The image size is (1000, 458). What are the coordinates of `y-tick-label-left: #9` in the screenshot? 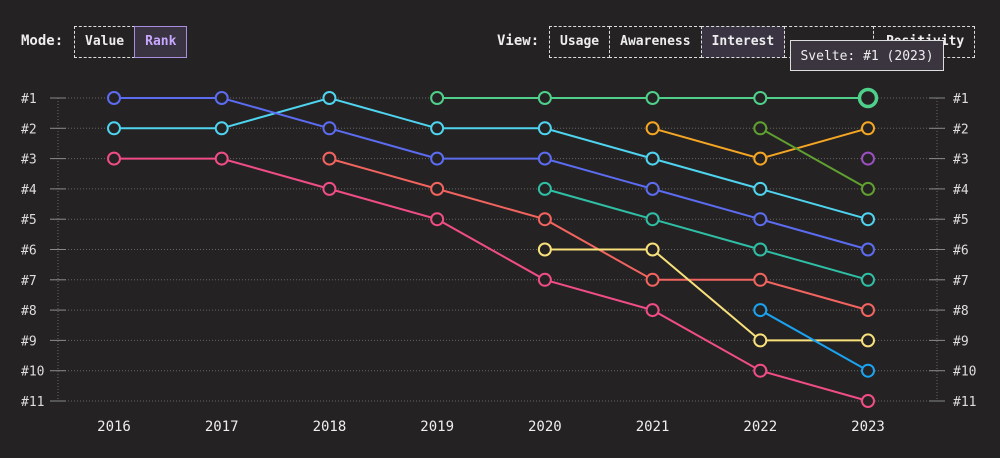 It's located at (29, 341).